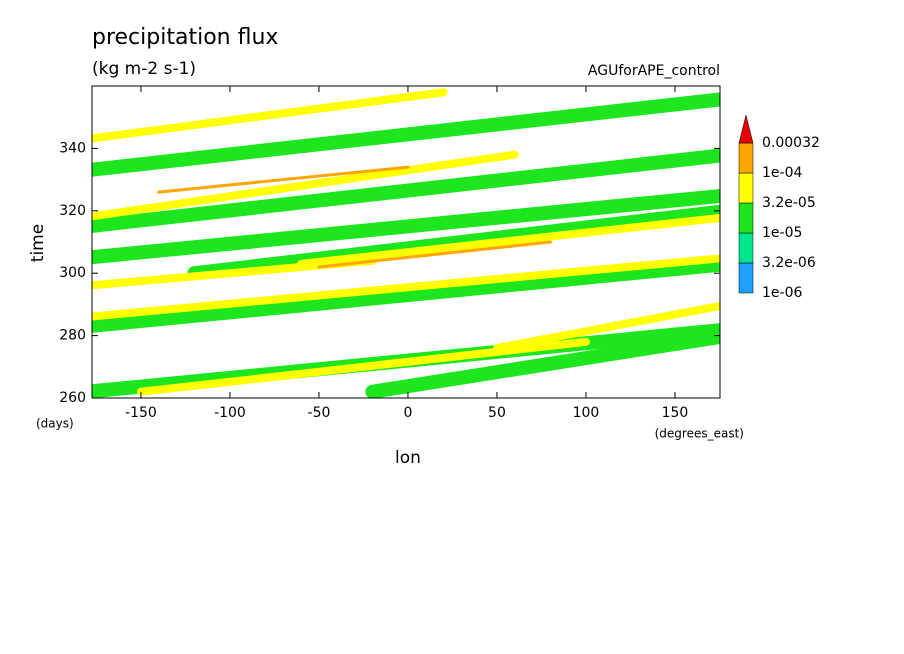 The width and height of the screenshot is (904, 654). I want to click on x-tick-label: -50, so click(319, 413).